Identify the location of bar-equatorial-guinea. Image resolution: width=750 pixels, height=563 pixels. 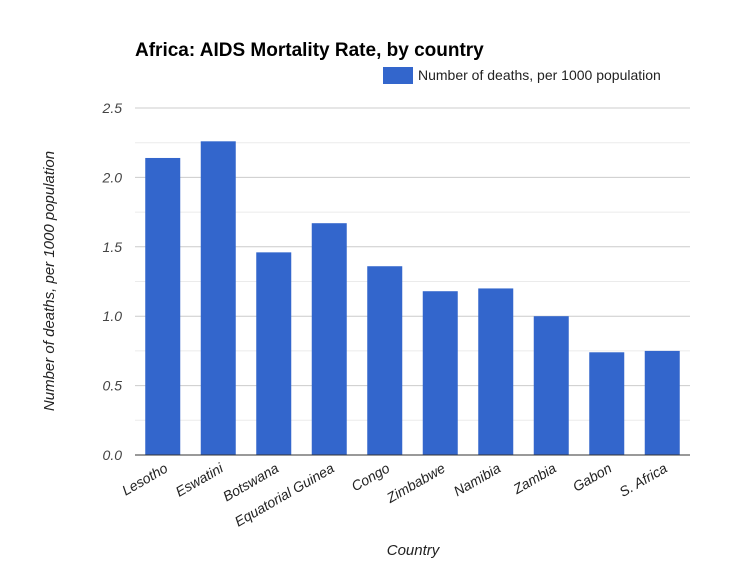
(329, 339).